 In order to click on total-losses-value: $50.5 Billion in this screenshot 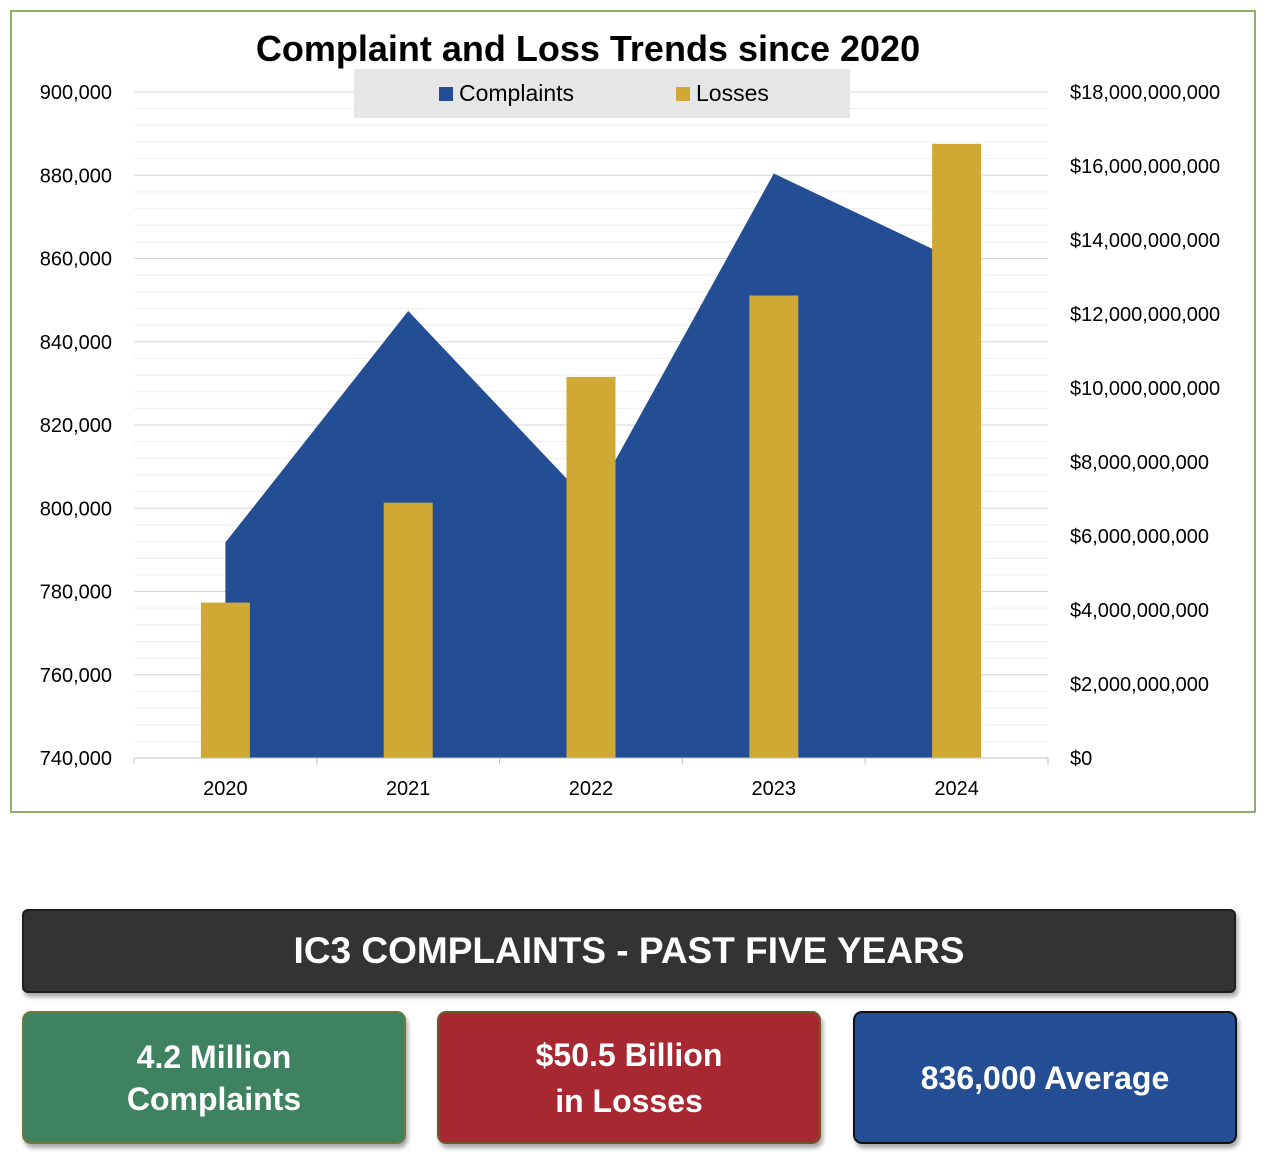, I will do `click(629, 1054)`.